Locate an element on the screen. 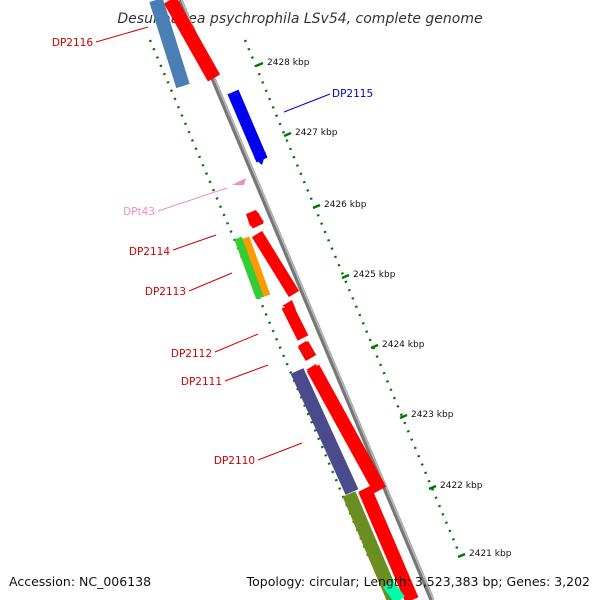 This screenshot has width=600, height=600. kbp-tick-label: 2421 kbp is located at coordinates (490, 554).